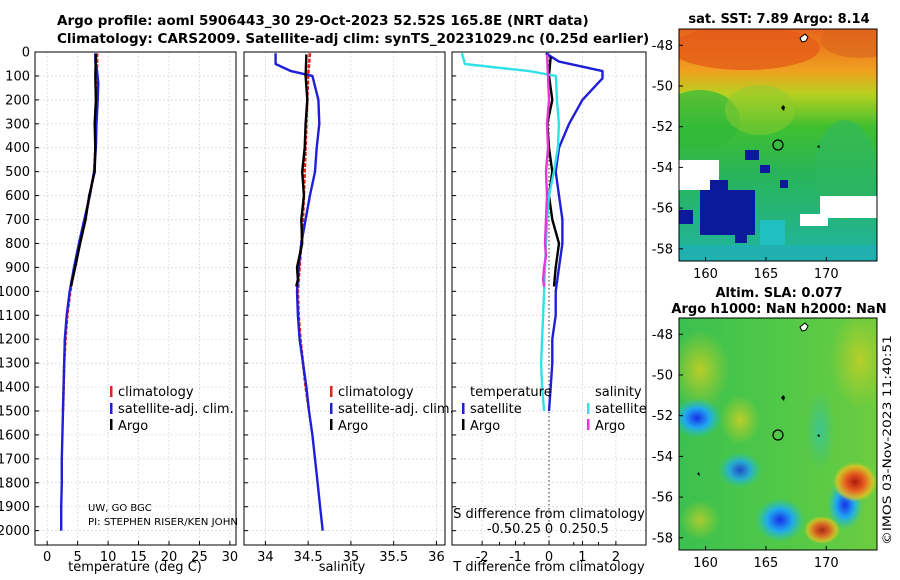 The image size is (900, 580). What do you see at coordinates (15, 507) in the screenshot?
I see `y-tick-label: 1900` at bounding box center [15, 507].